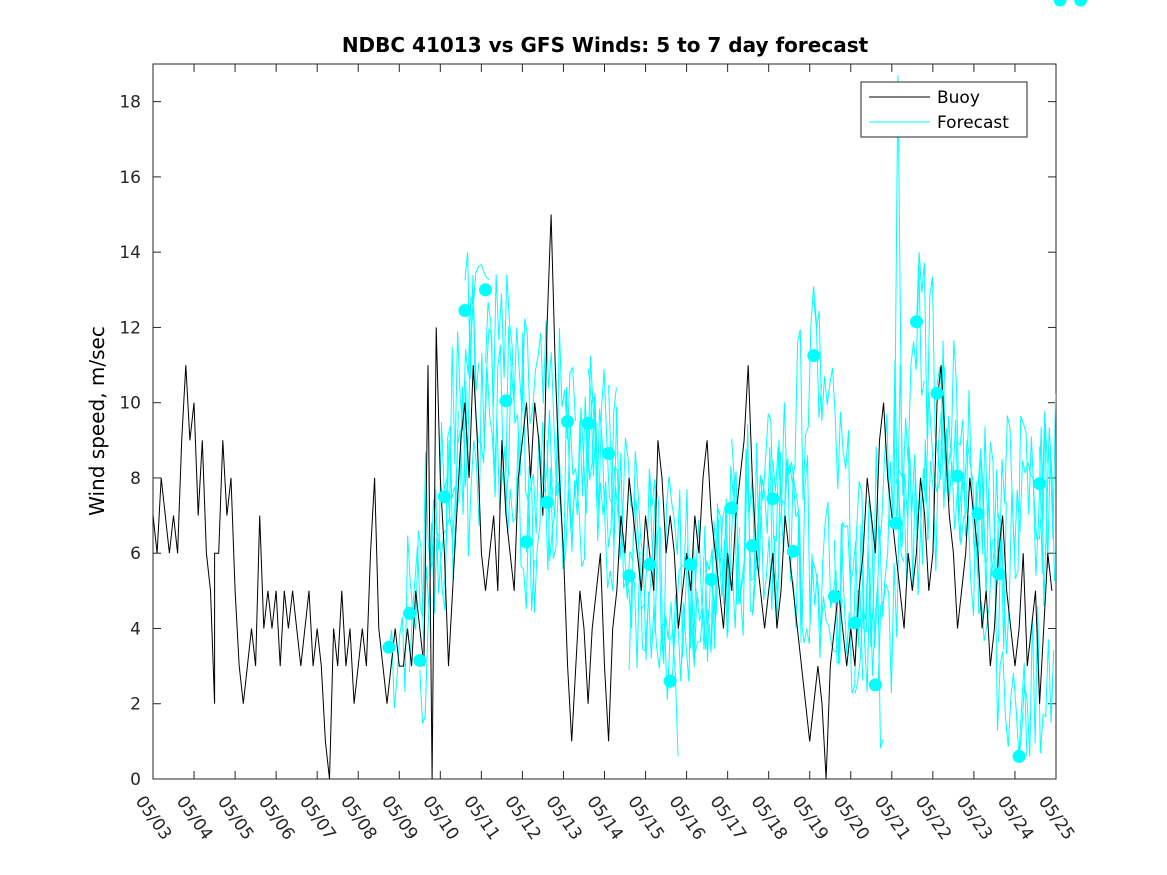 The width and height of the screenshot is (1167, 875). What do you see at coordinates (522, 818) in the screenshot?
I see `x-tick-label: 05/12` at bounding box center [522, 818].